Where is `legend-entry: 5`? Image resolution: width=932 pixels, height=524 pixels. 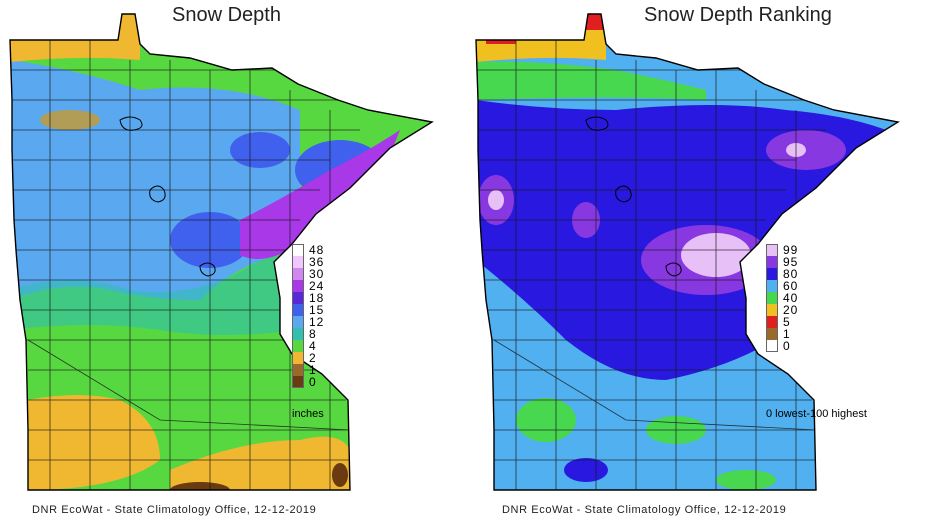 legend-entry: 5 is located at coordinates (790, 322).